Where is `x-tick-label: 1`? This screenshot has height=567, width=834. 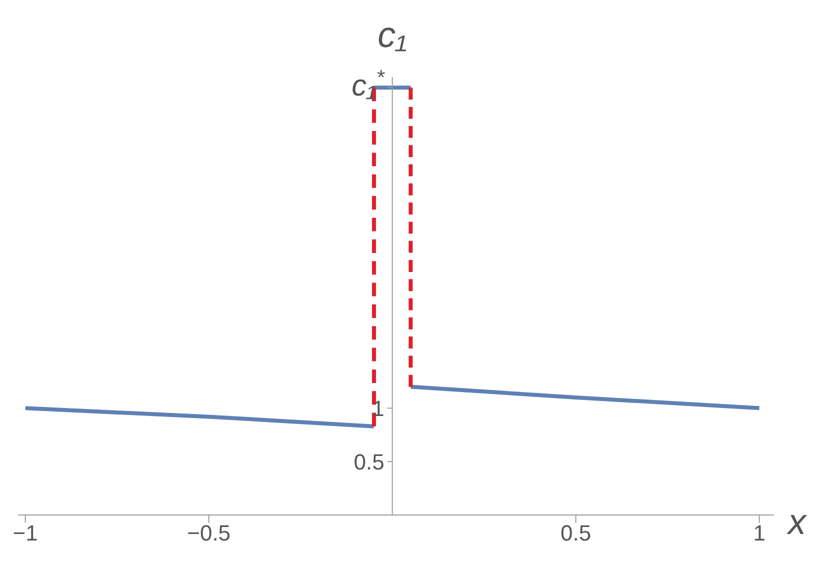
x-tick-label: 1 is located at coordinates (759, 533).